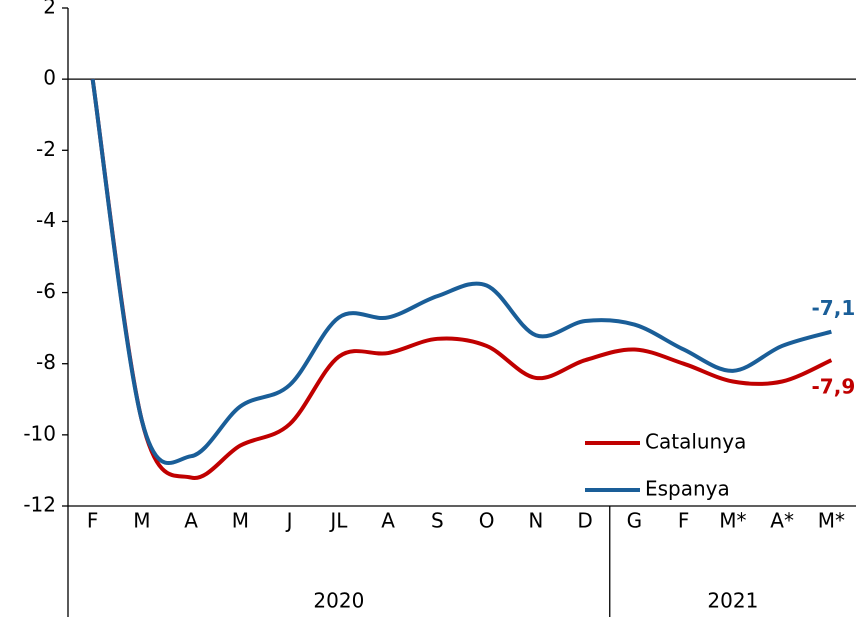 The width and height of the screenshot is (862, 617). I want to click on x-tick-label: J, so click(289, 521).